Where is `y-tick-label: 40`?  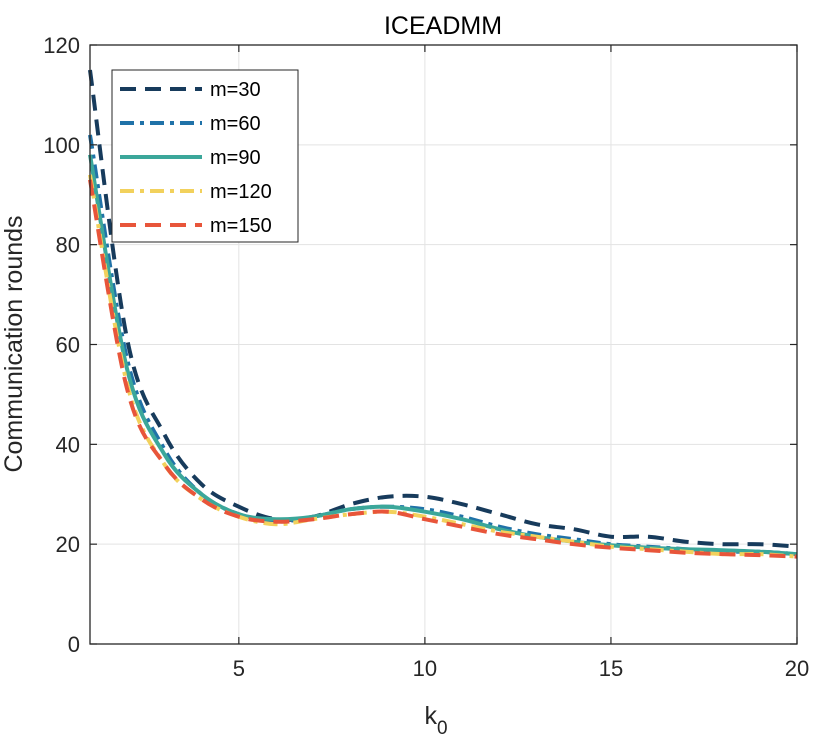
y-tick-label: 40 is located at coordinates (68, 444).